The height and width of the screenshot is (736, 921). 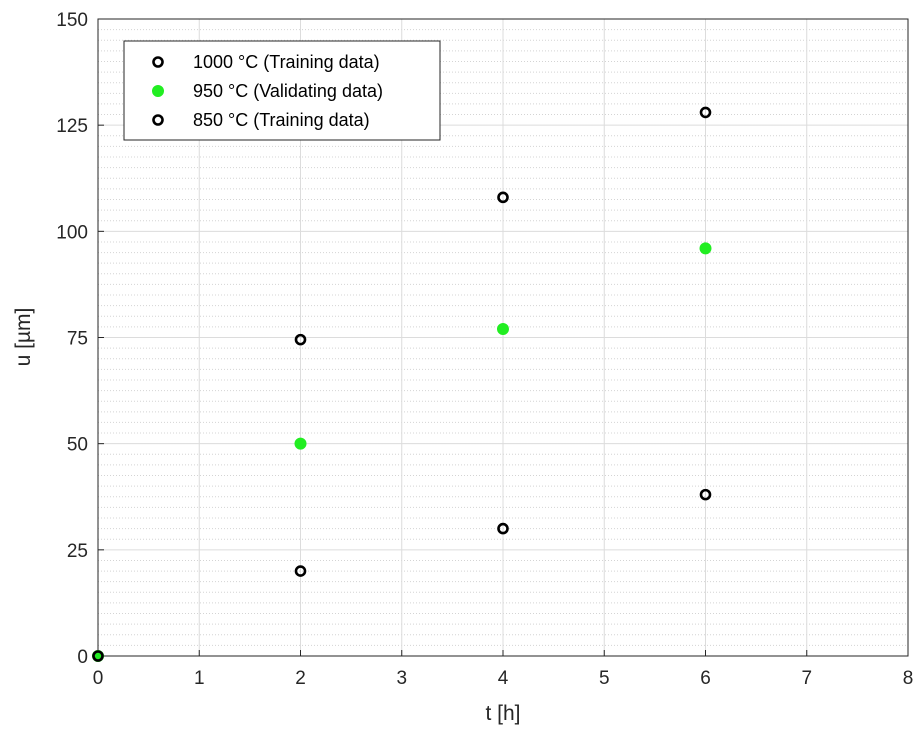 I want to click on y-tick-label: 75, so click(x=77, y=339).